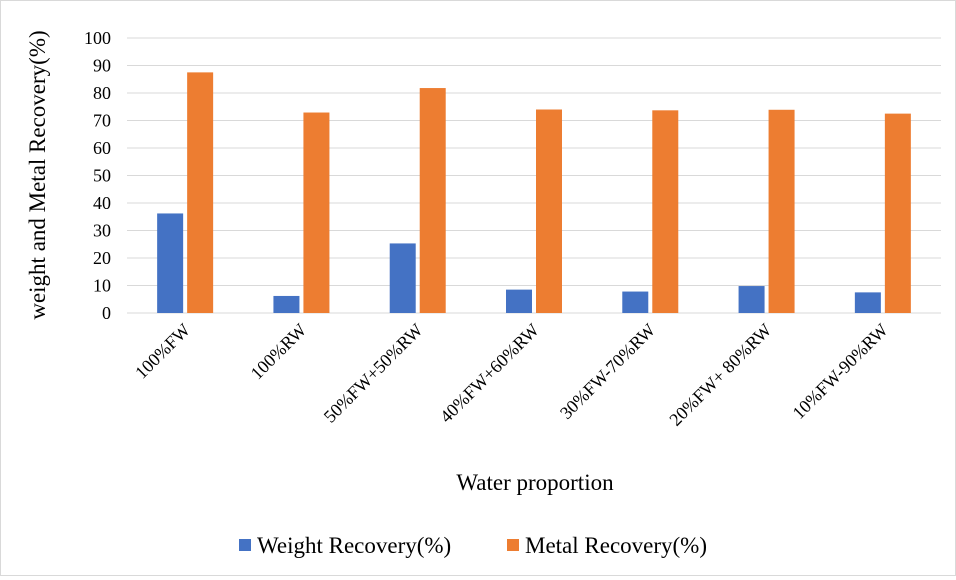 Image resolution: width=956 pixels, height=580 pixels. Describe the element at coordinates (607, 371) in the screenshot. I see `x-category-label: 30%FW-70%RW` at that location.